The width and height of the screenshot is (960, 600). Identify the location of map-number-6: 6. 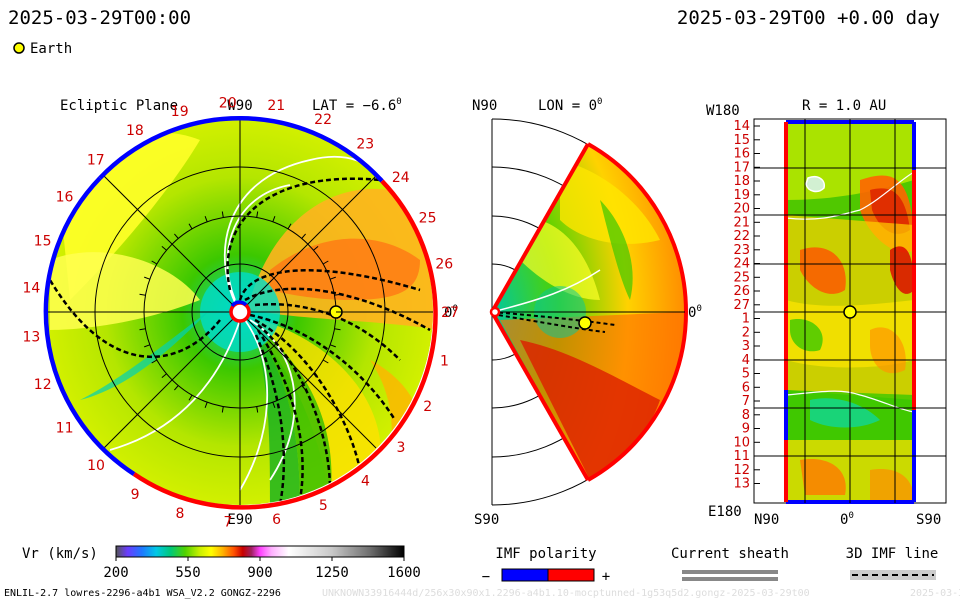
(746, 387).